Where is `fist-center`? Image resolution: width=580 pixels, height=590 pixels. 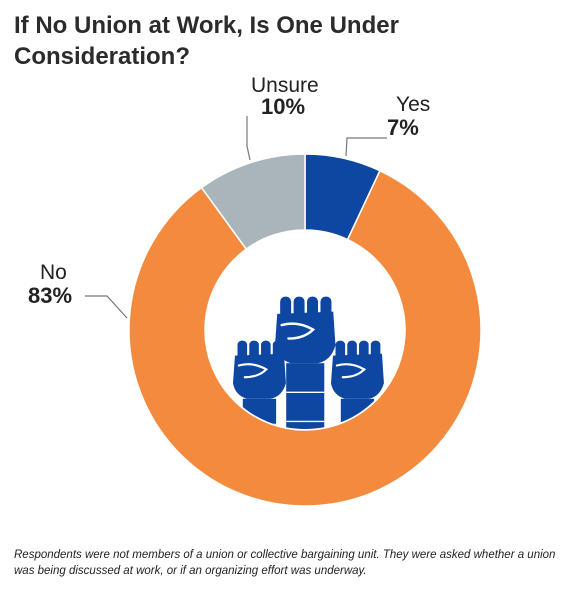 fist-center is located at coordinates (305, 362).